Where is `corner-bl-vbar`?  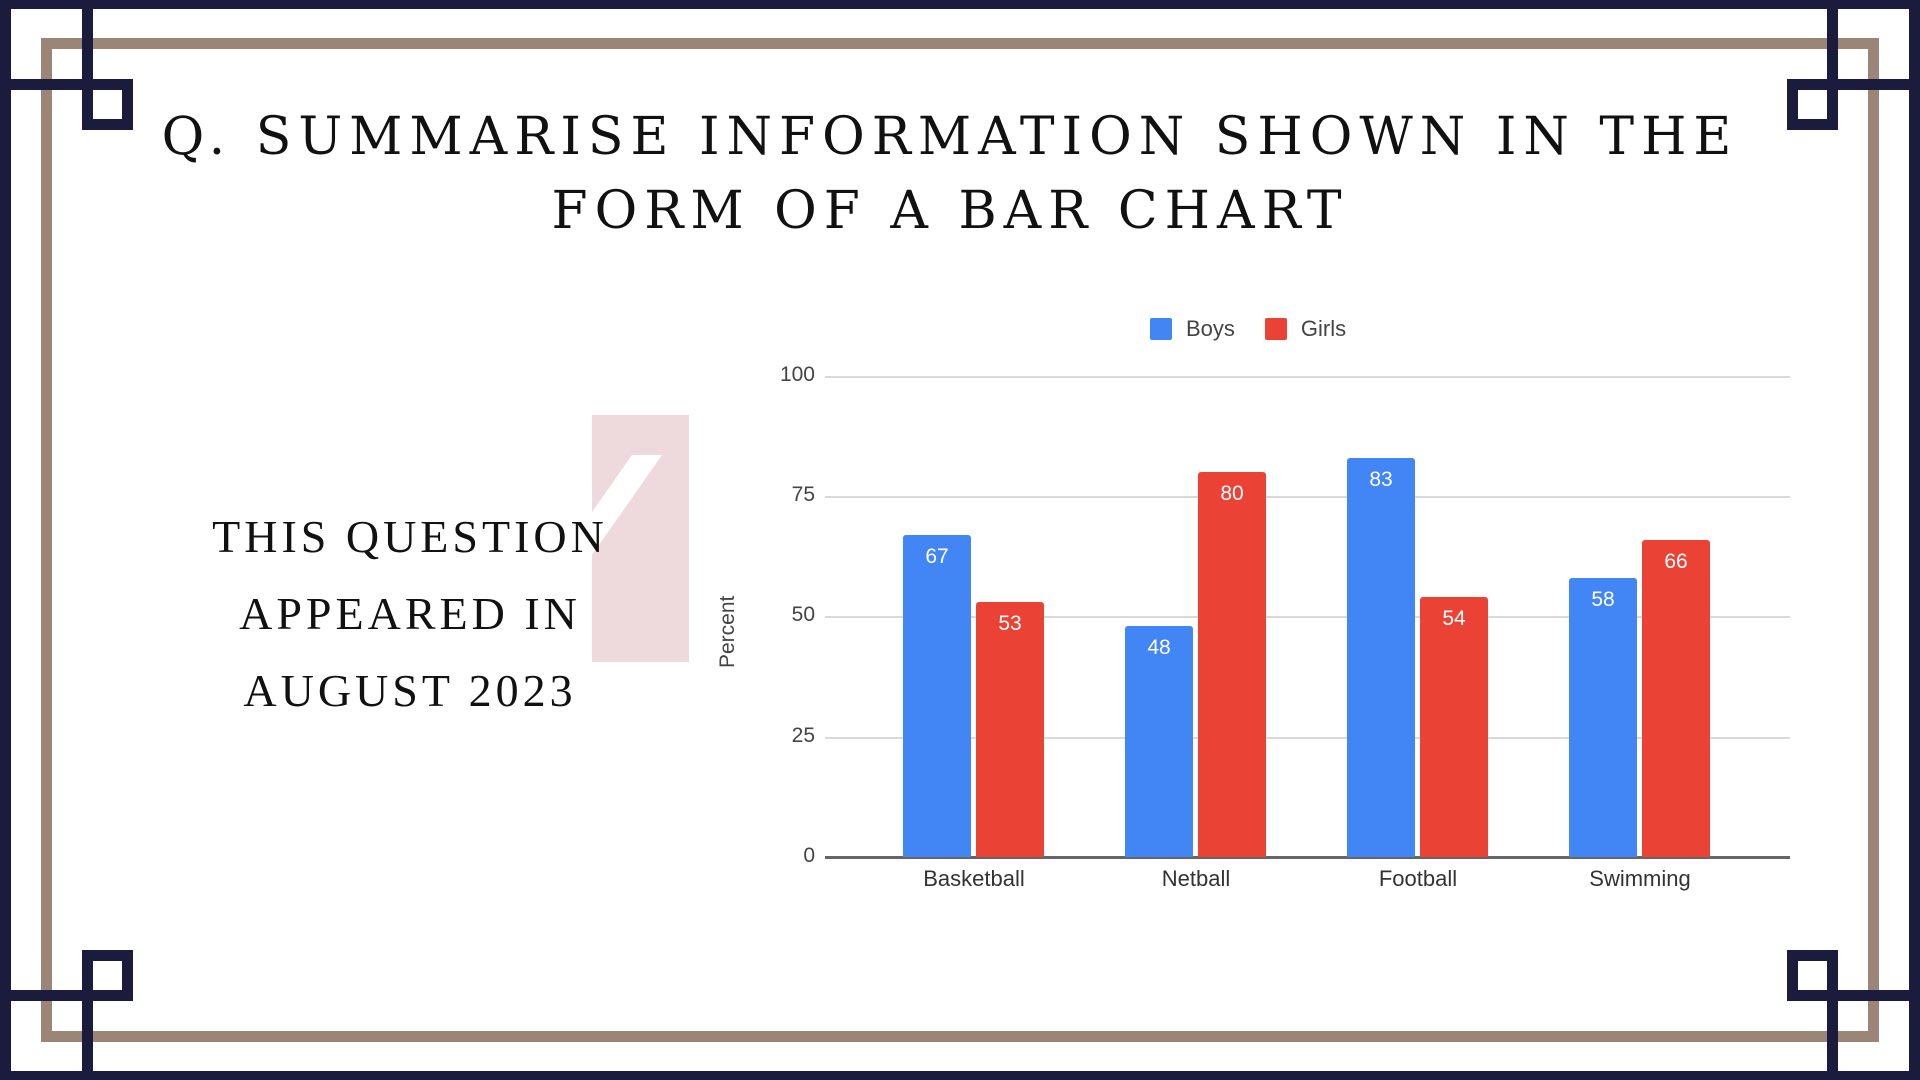
corner-bl-vbar is located at coordinates (87, 1015).